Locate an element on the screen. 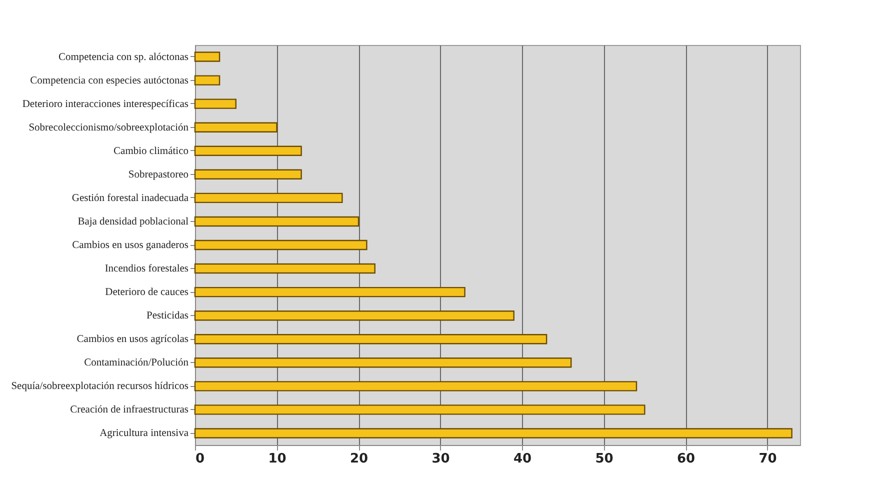 The height and width of the screenshot is (501, 896). x-tick-label: 40 is located at coordinates (522, 459).